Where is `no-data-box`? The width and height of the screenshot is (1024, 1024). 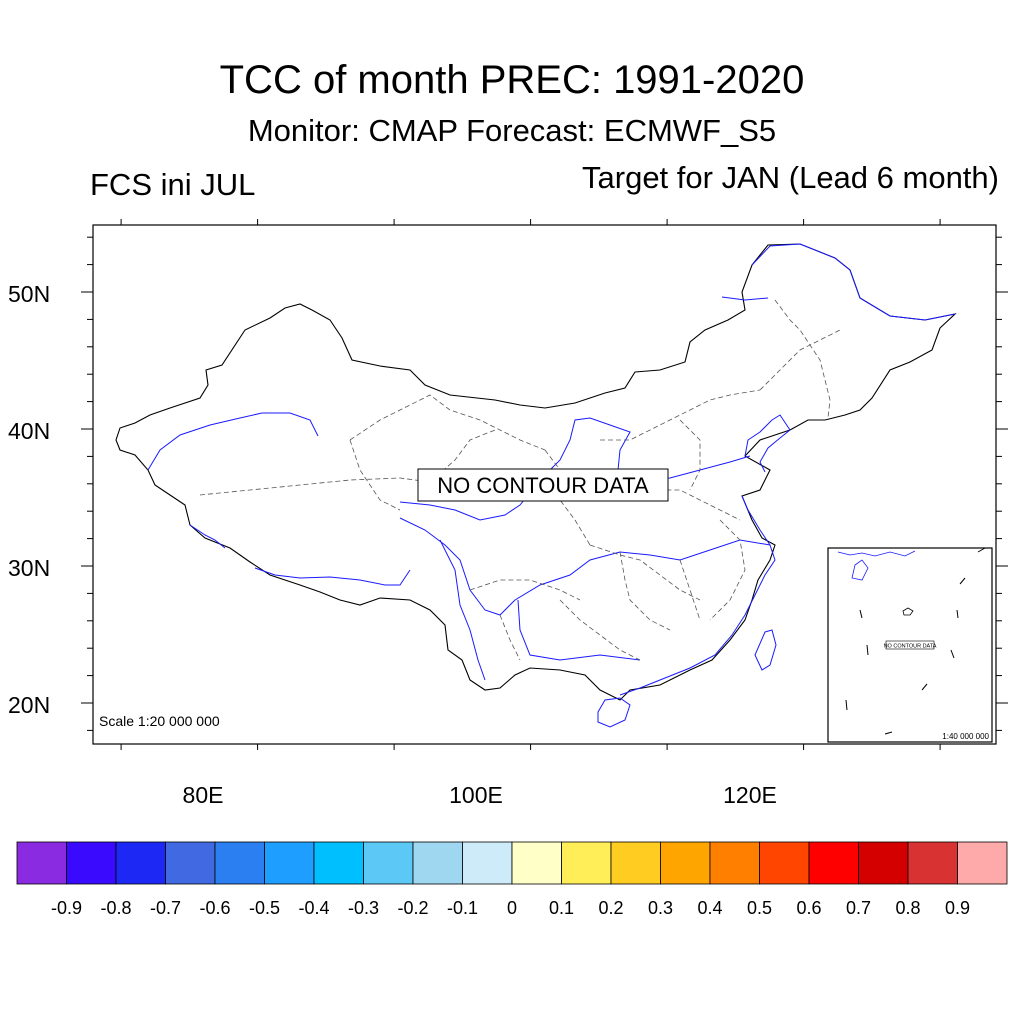
no-data-box is located at coordinates (543, 485).